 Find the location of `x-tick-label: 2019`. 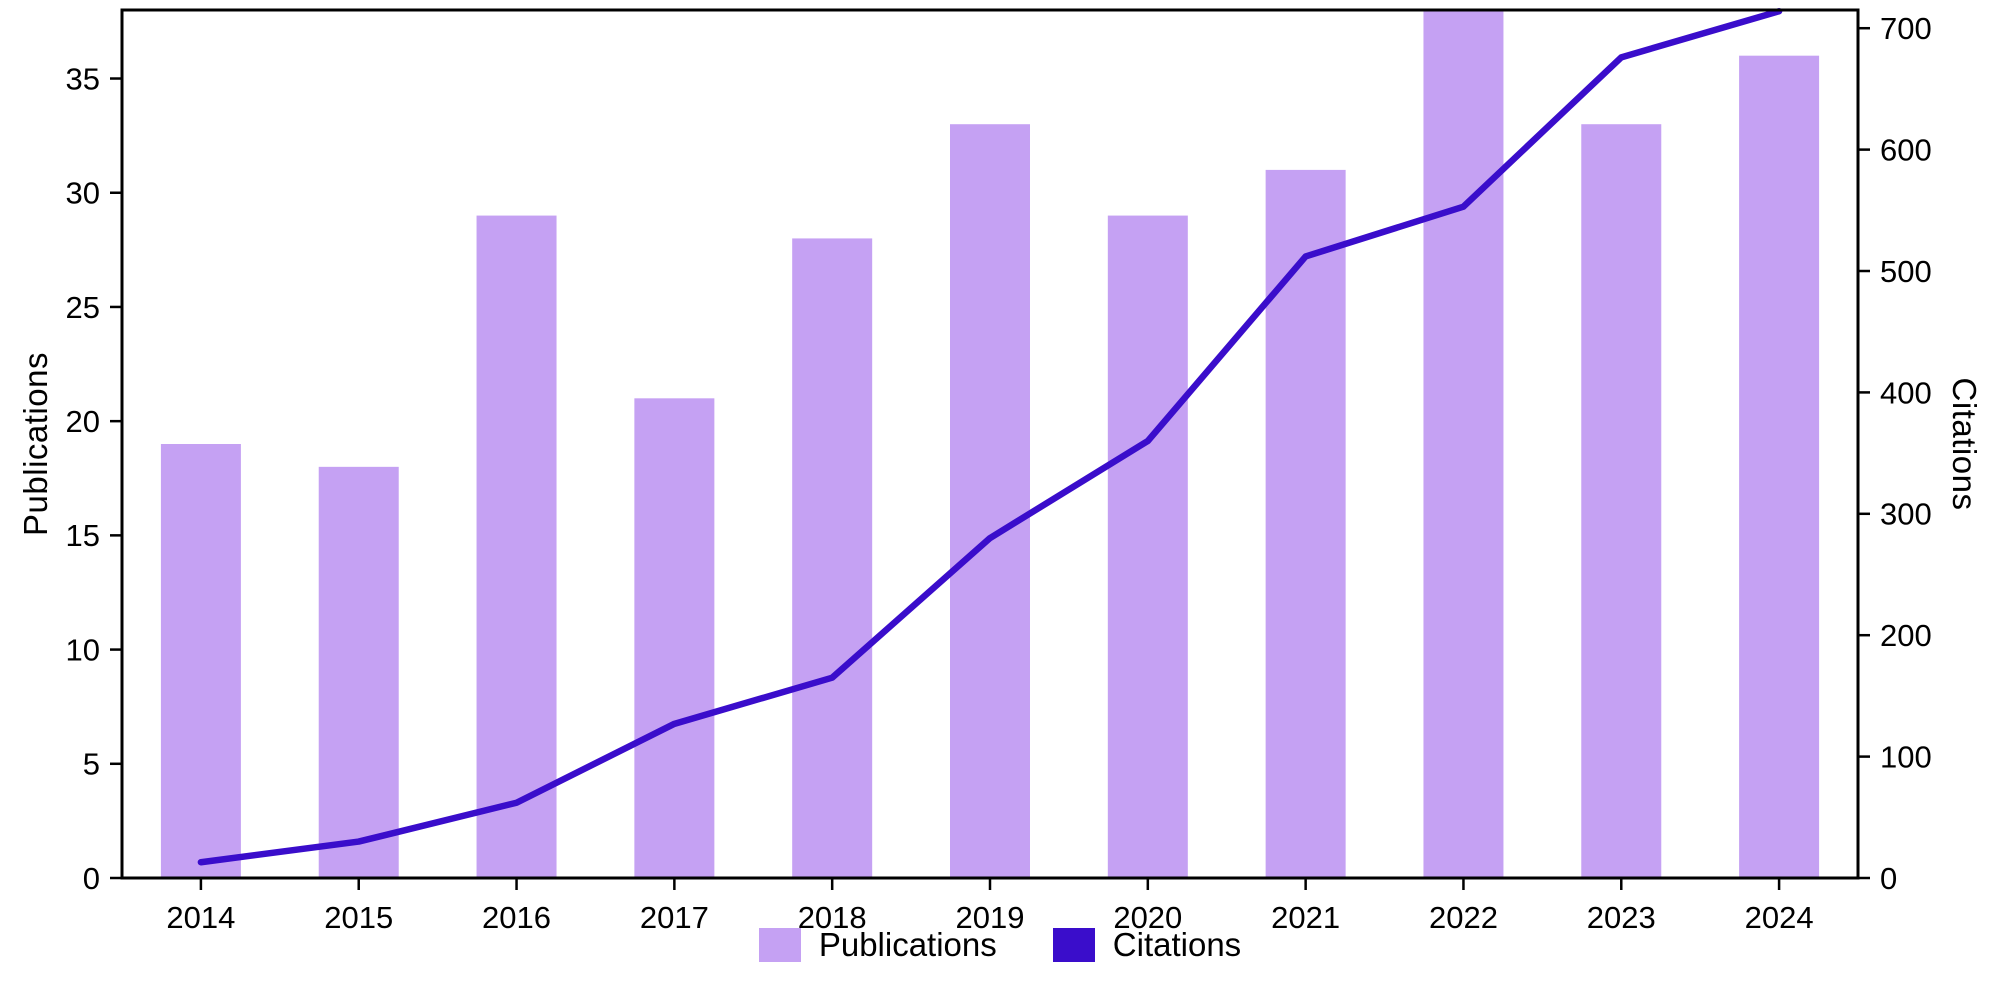

x-tick-label: 2019 is located at coordinates (990, 917).